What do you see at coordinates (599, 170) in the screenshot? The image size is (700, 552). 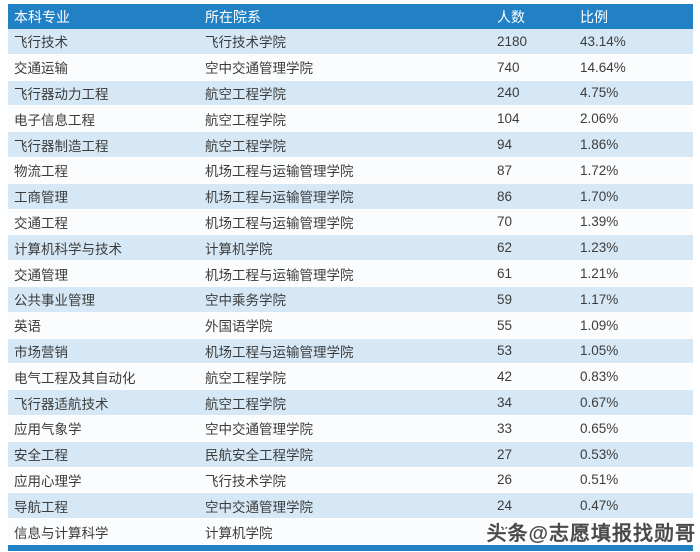 I see `percent-cell: 1.72%` at bounding box center [599, 170].